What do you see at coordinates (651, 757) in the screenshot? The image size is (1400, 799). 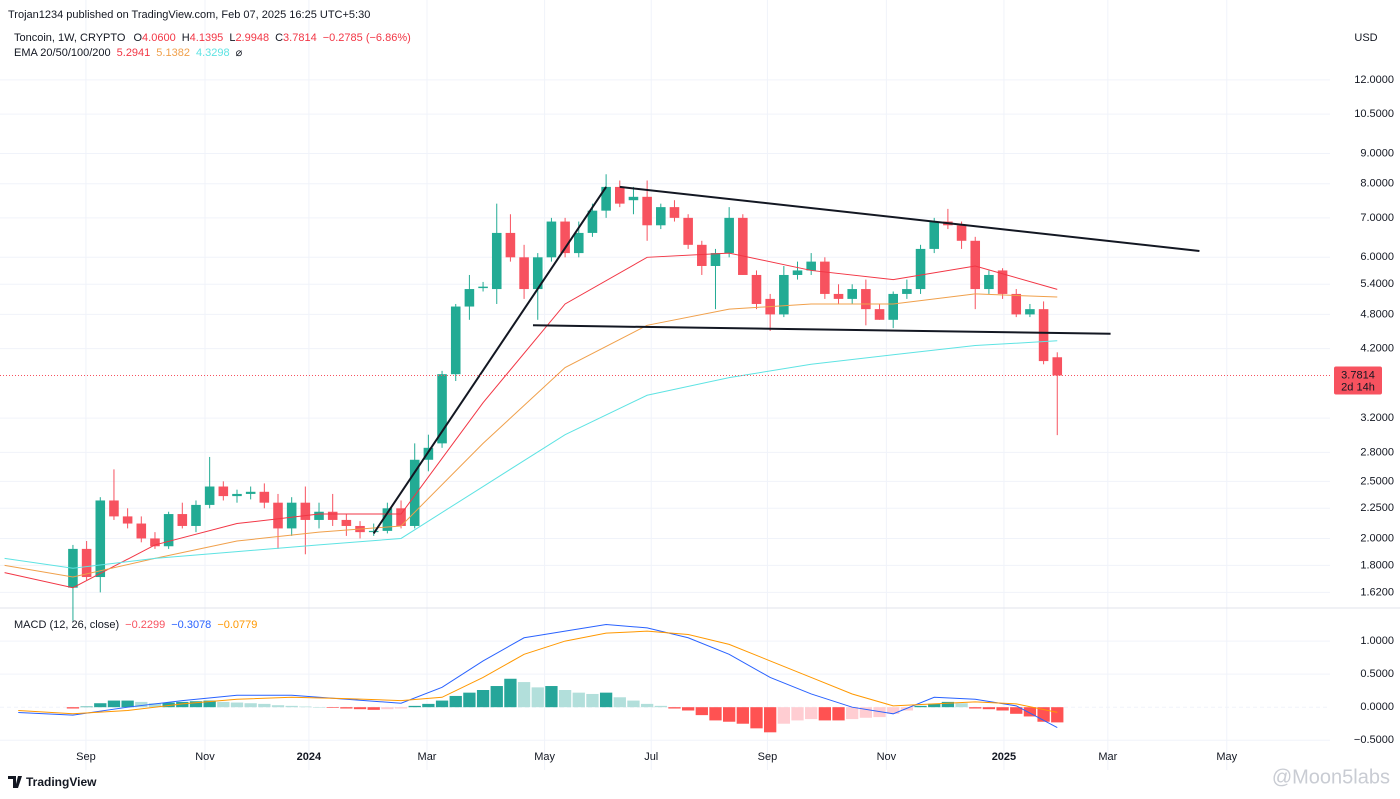 I see `x-tick-label: Jul` at bounding box center [651, 757].